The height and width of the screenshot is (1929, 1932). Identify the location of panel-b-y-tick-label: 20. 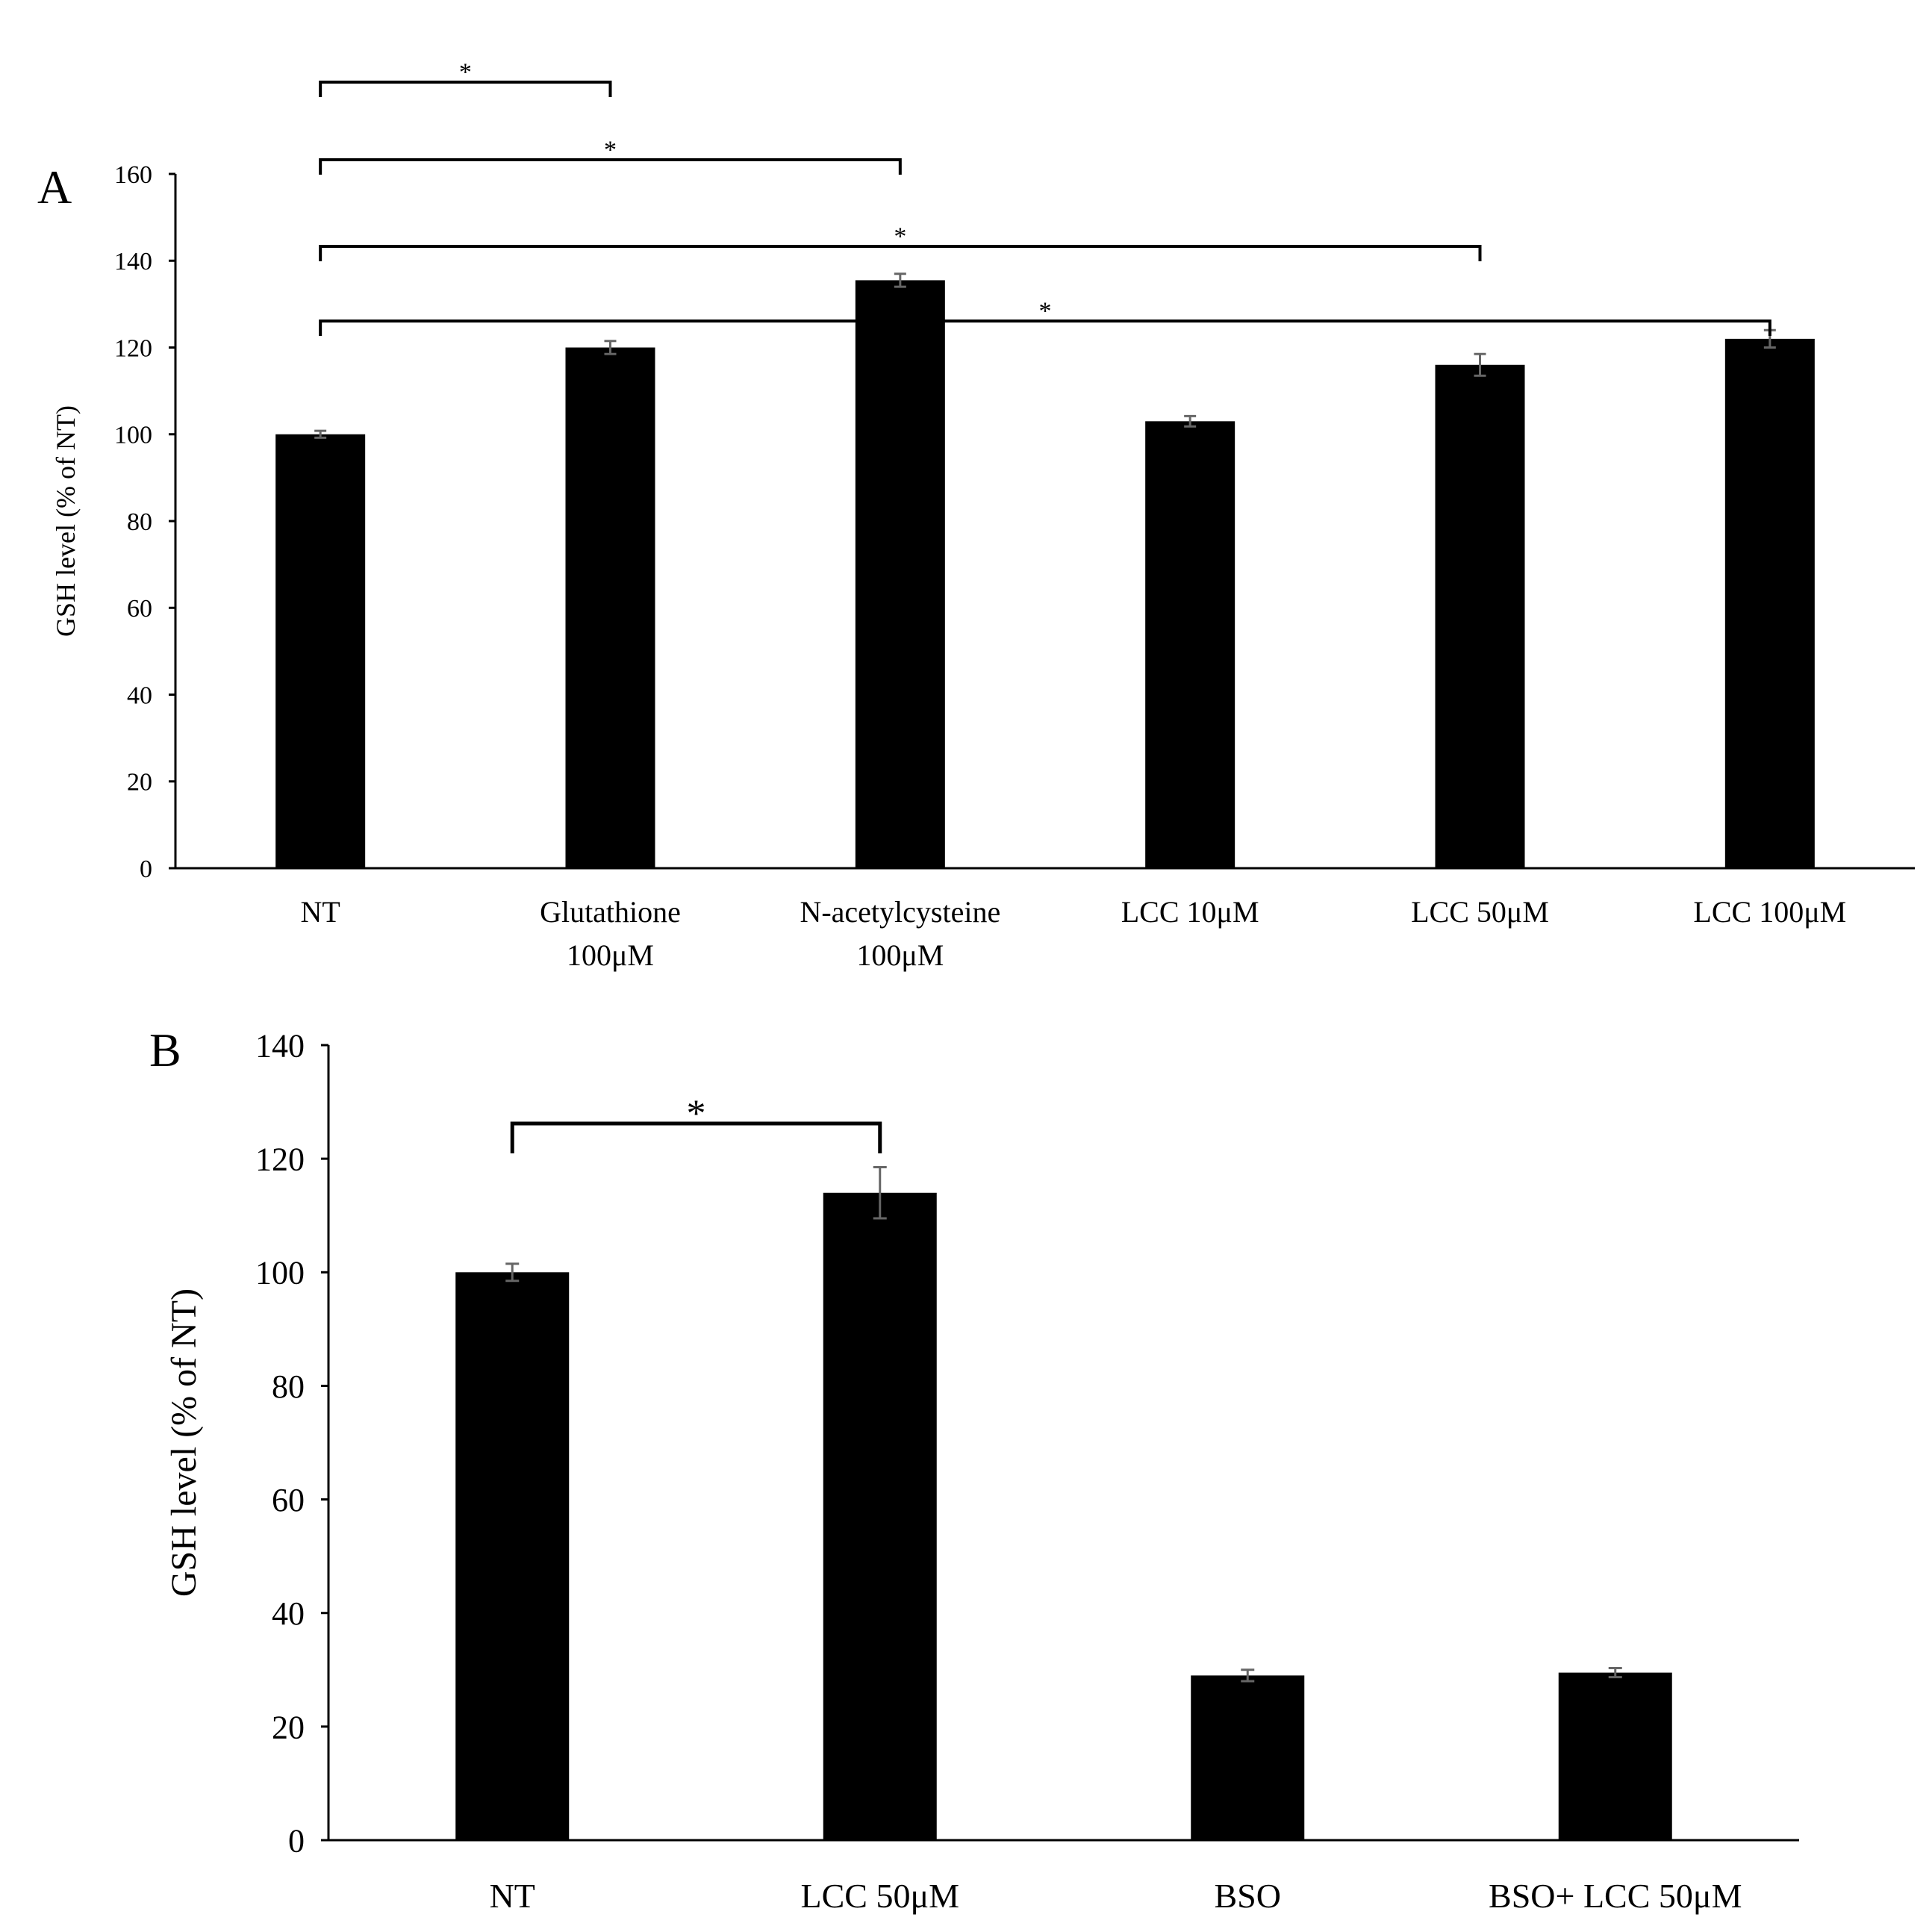
(289, 1727).